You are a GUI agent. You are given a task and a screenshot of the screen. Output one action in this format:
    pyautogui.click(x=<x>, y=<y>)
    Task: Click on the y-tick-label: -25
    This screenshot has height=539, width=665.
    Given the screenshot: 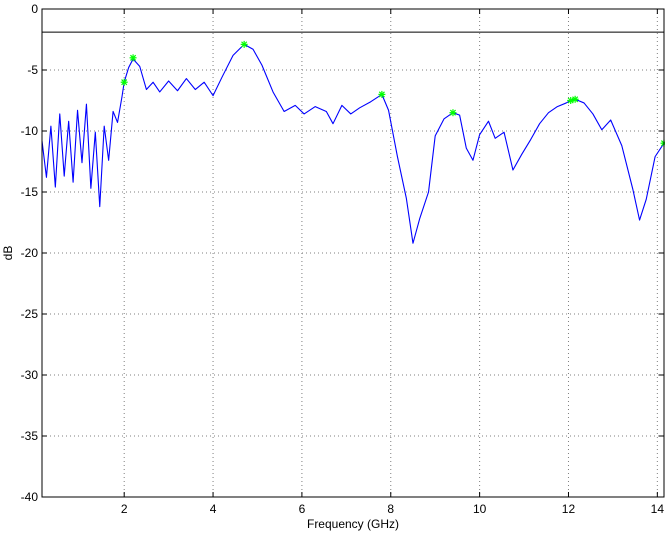 What is the action you would take?
    pyautogui.click(x=30, y=314)
    